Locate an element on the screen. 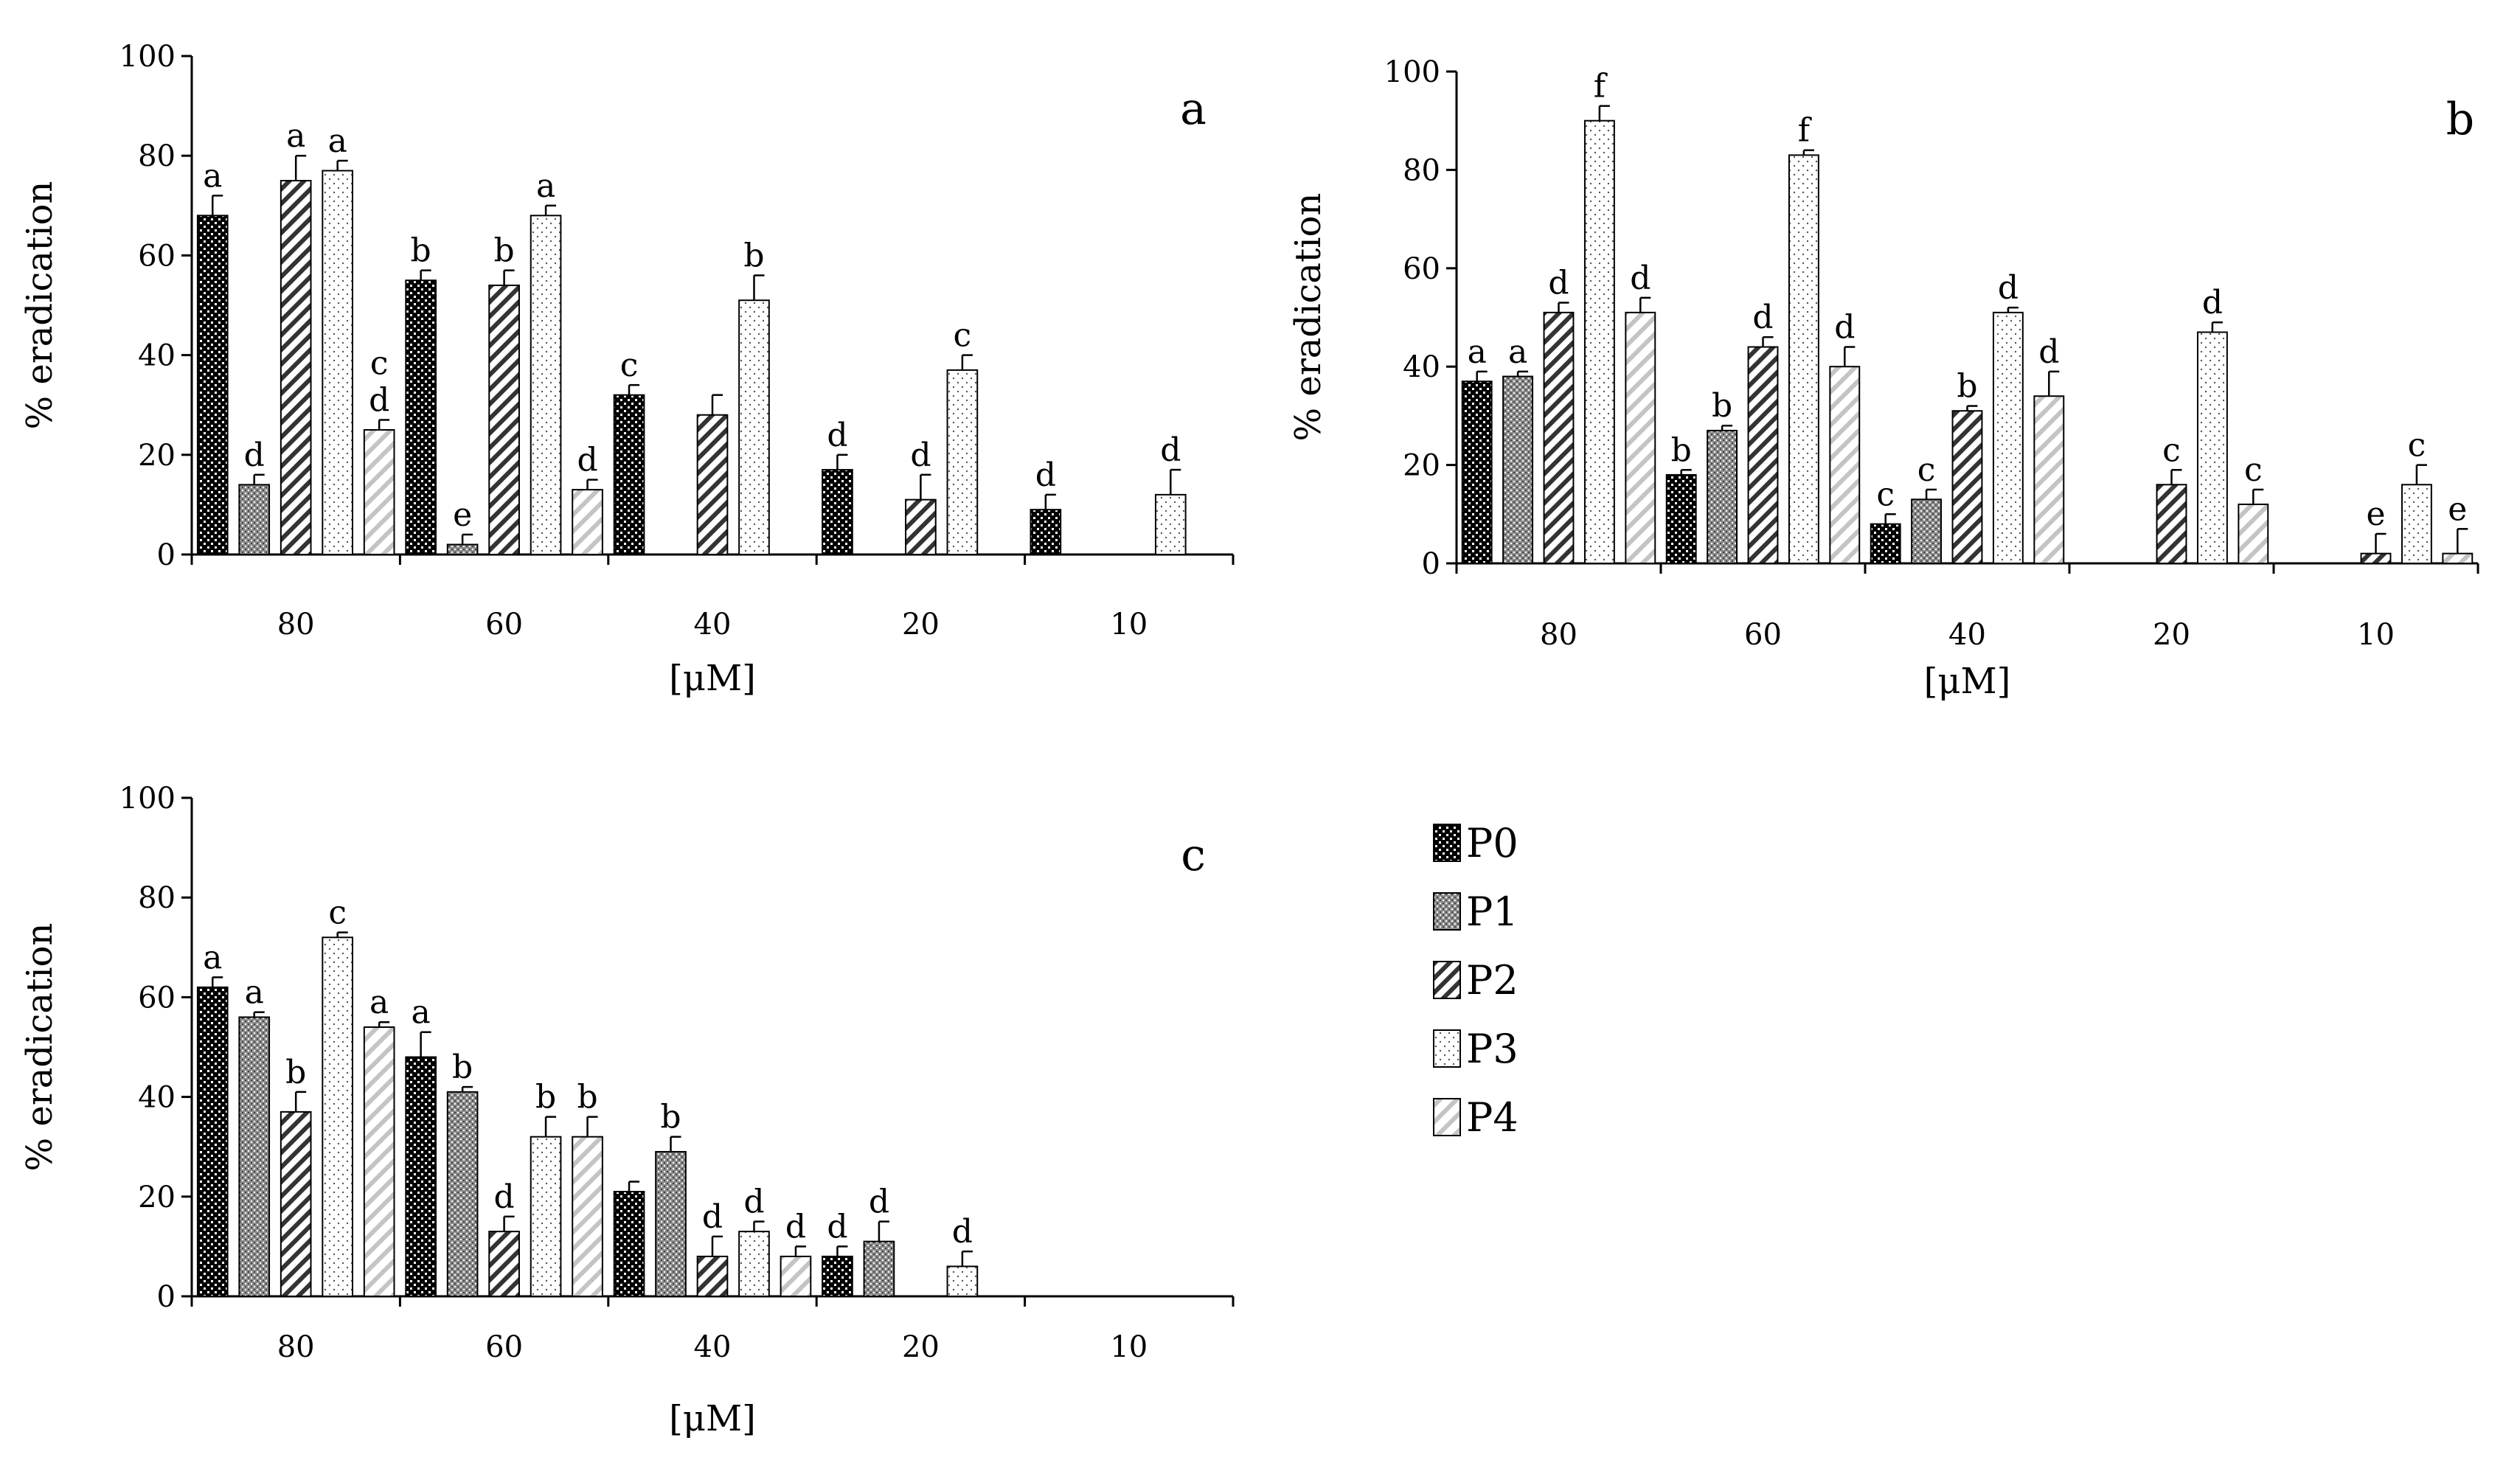  legend: P0 P1 P2 P3 P4 is located at coordinates (1476, 980).